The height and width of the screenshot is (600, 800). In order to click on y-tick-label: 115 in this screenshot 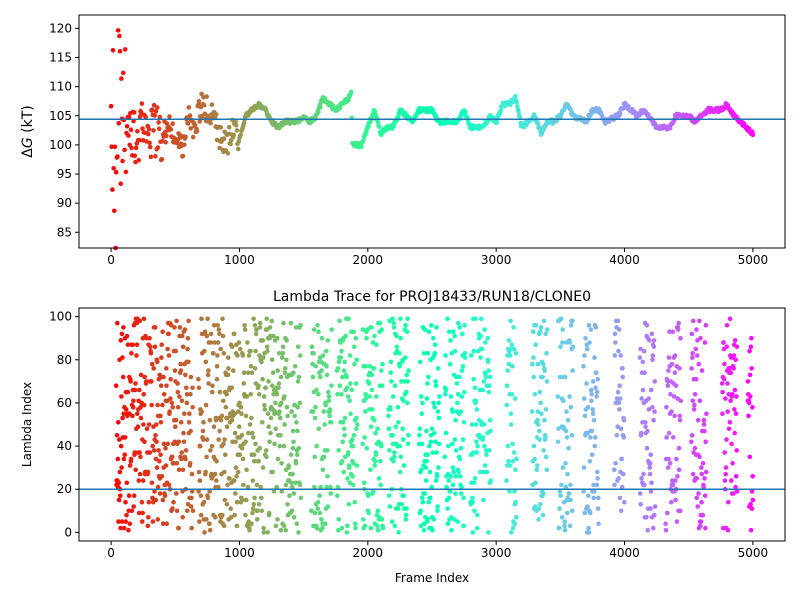, I will do `click(60, 58)`.